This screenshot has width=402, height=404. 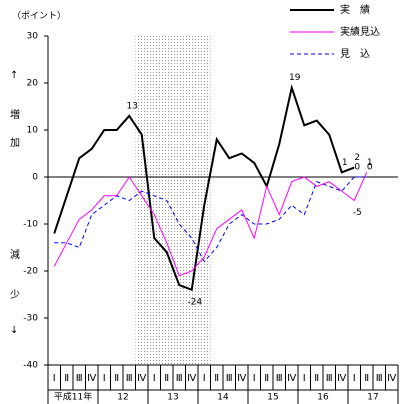 I want to click on y-tick-label: -40, so click(x=30, y=366).